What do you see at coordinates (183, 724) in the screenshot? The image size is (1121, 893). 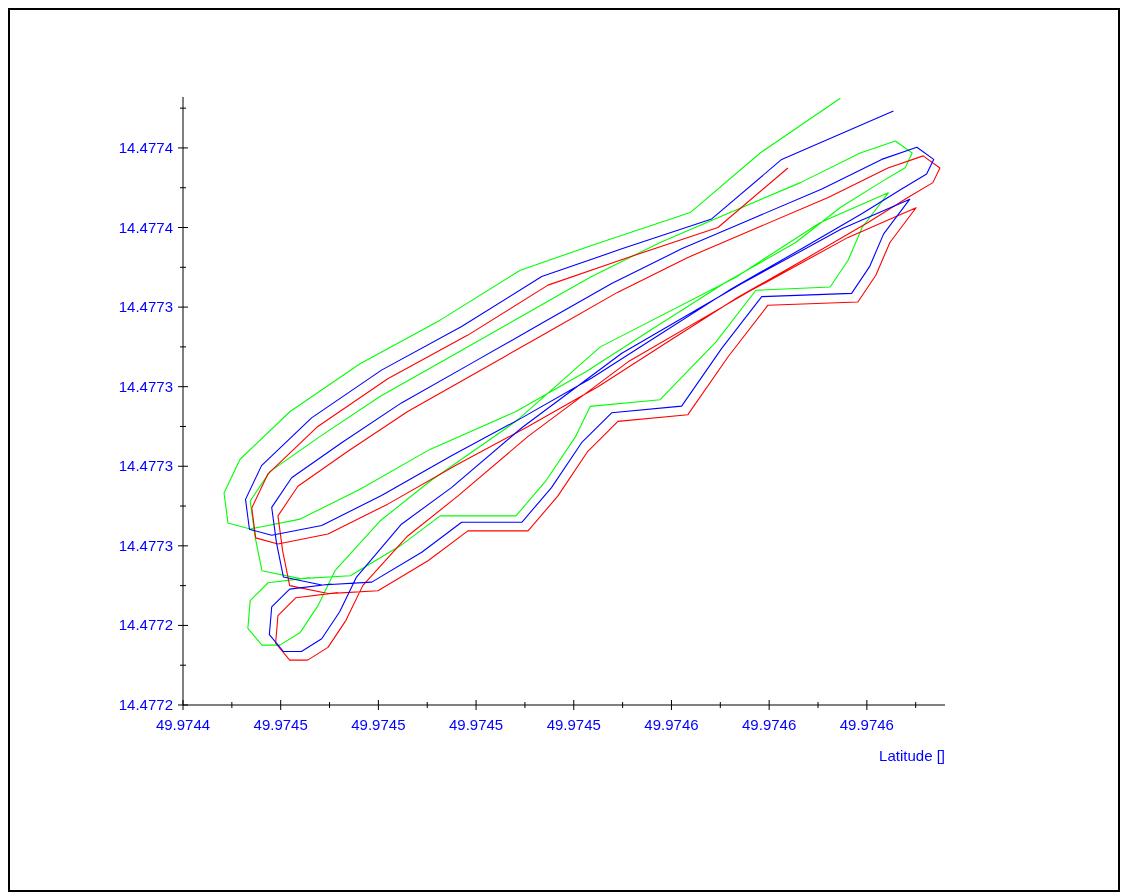 I see `x-tick-label: 49.9744` at bounding box center [183, 724].